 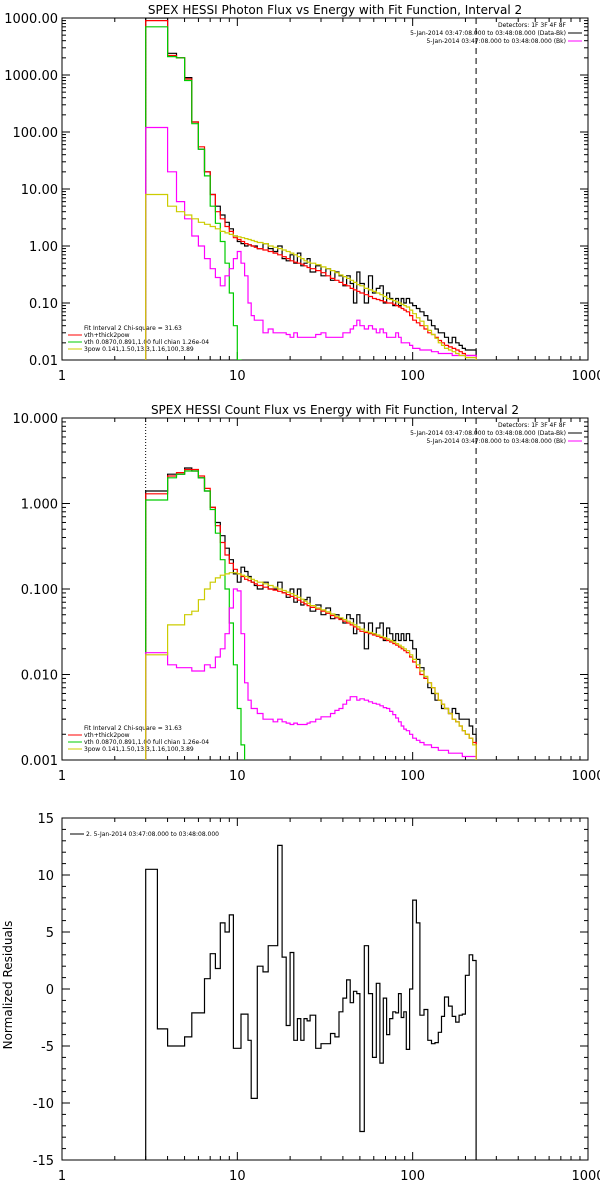 What do you see at coordinates (45, 876) in the screenshot?
I see `y-tick-label: 10` at bounding box center [45, 876].